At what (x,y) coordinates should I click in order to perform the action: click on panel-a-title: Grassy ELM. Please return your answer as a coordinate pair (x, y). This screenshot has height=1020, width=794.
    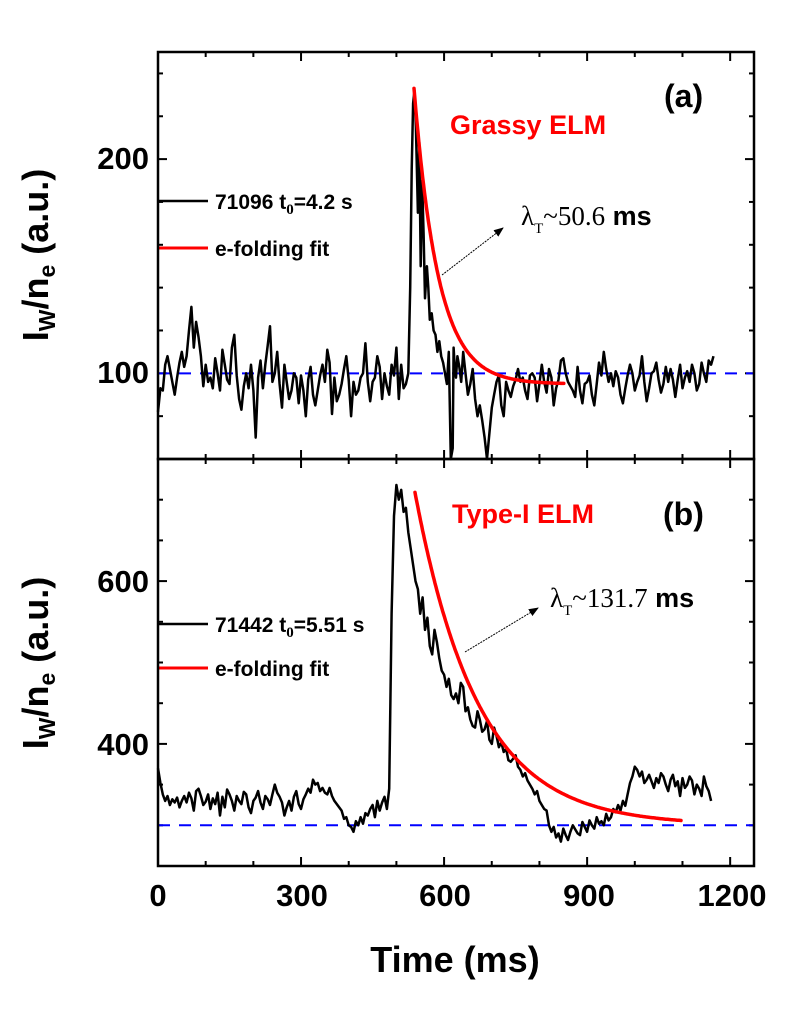
    Looking at the image, I should click on (528, 125).